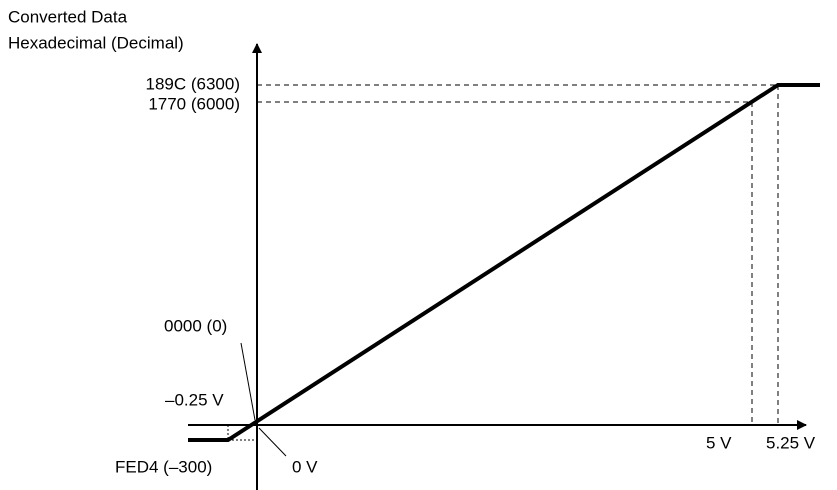 This screenshot has height=490, width=837. I want to click on x-label: 5 V, so click(719, 442).